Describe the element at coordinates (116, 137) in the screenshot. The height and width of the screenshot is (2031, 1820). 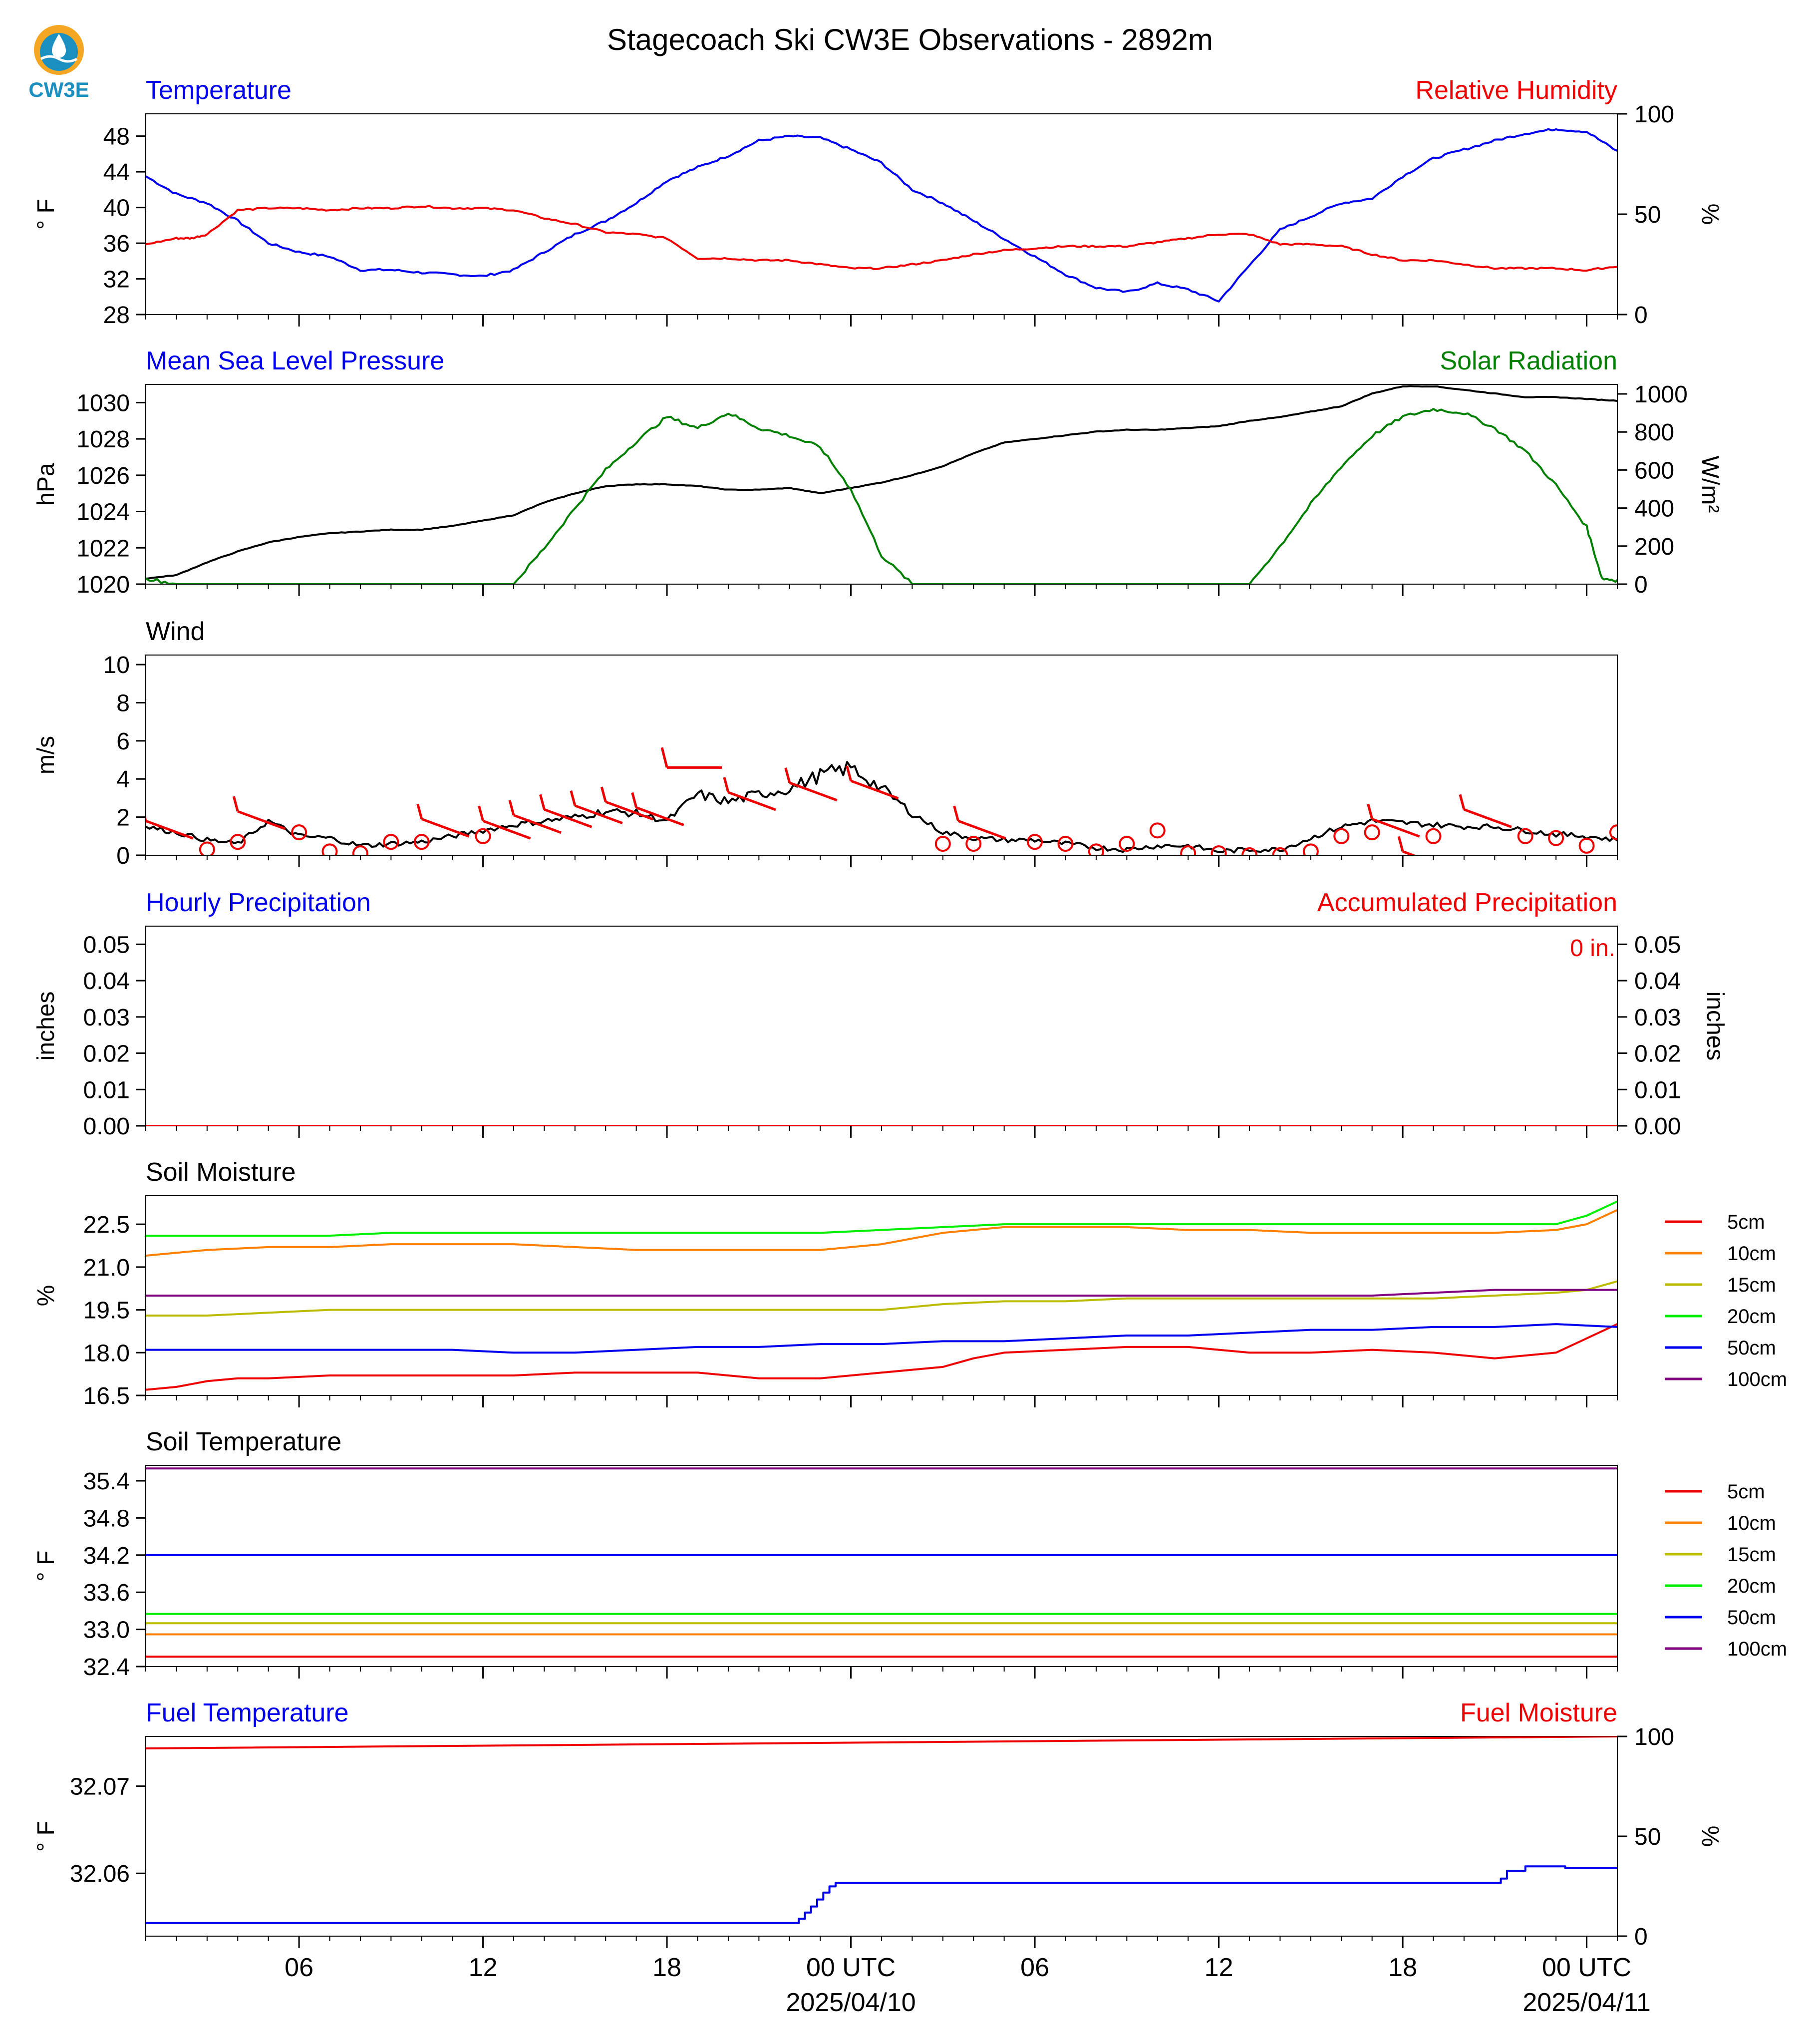
I see `y-tick-label: 48` at that location.